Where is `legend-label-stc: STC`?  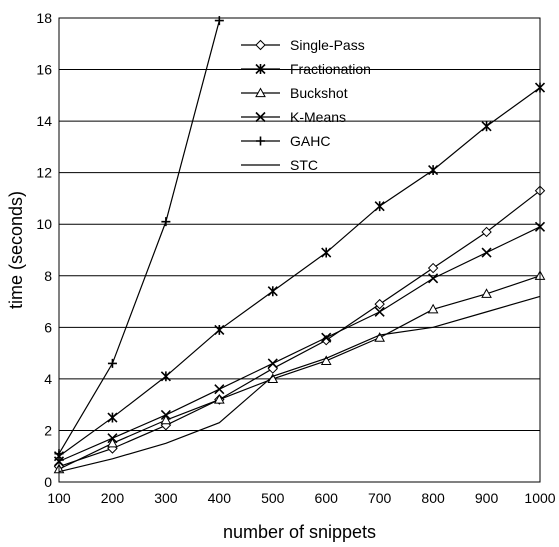 legend-label-stc: STC is located at coordinates (304, 165).